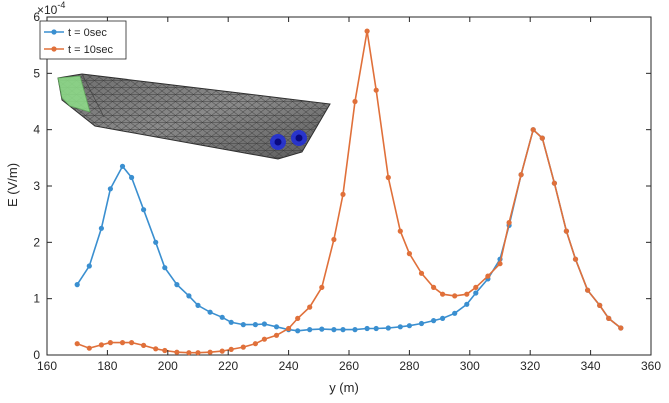 The width and height of the screenshot is (669, 403). I want to click on y-tick-label: 3, so click(36, 186).